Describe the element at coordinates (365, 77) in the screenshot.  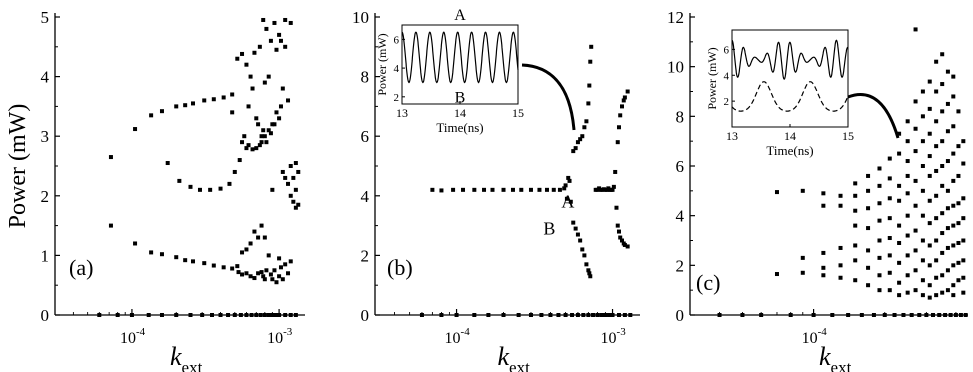
I see `y-tick-label: 8` at that location.